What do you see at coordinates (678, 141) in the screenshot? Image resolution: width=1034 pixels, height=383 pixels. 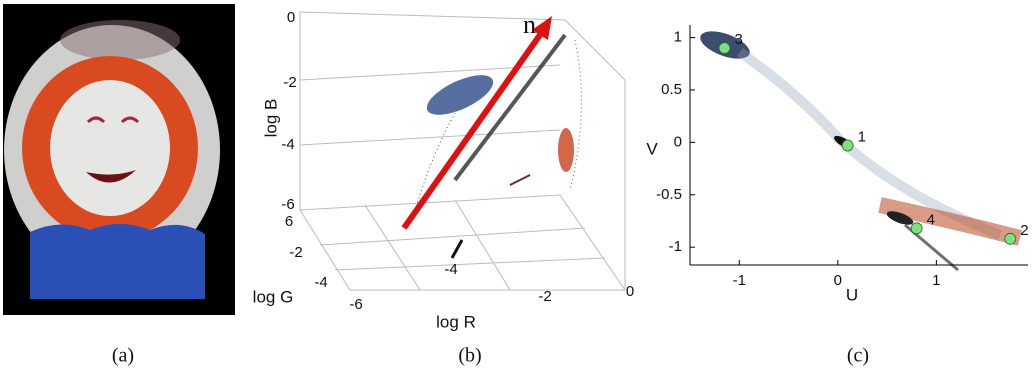 I see `y-tick-label: 0` at bounding box center [678, 141].